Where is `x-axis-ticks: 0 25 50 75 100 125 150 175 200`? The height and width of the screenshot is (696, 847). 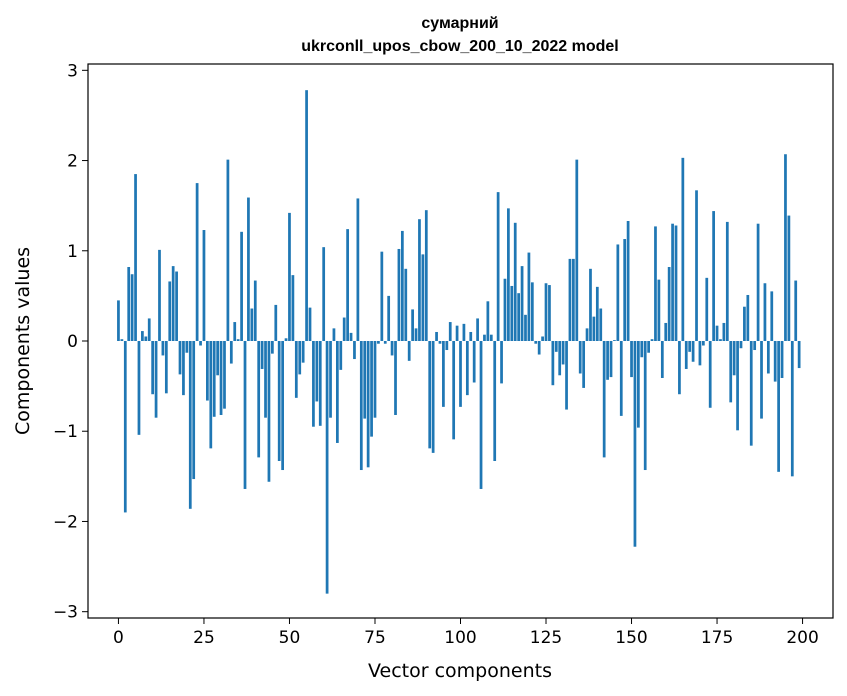 x-axis-ticks: 0 25 50 75 100 125 150 175 200 is located at coordinates (466, 633).